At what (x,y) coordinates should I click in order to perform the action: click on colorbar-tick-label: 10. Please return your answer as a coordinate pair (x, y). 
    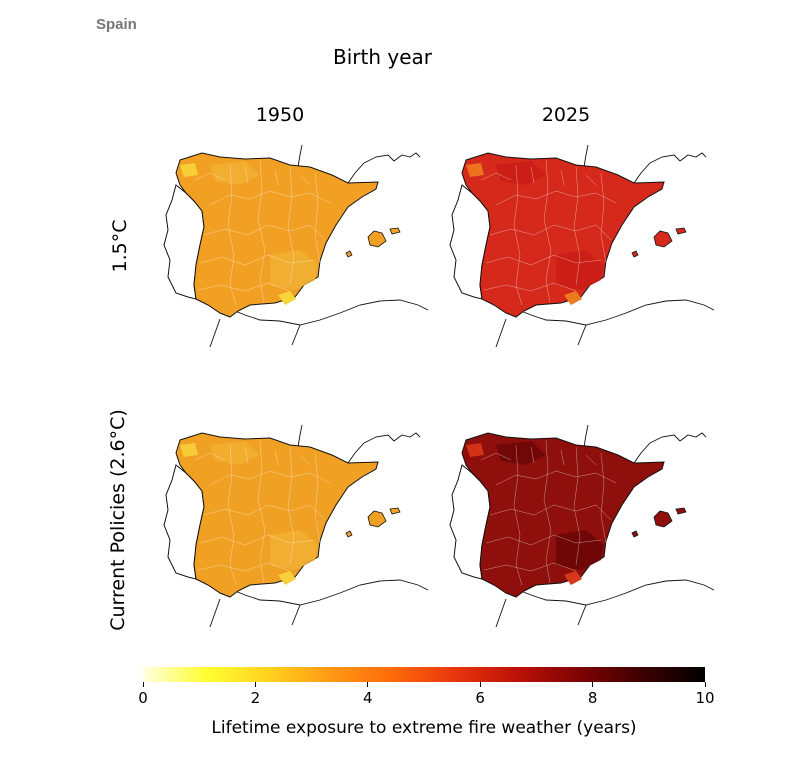
    Looking at the image, I should click on (705, 698).